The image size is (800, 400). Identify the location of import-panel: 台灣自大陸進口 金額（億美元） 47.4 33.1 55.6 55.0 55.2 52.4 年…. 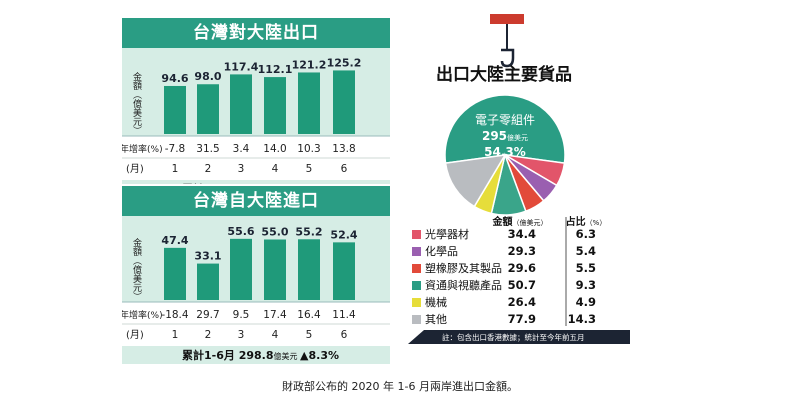
(256, 275).